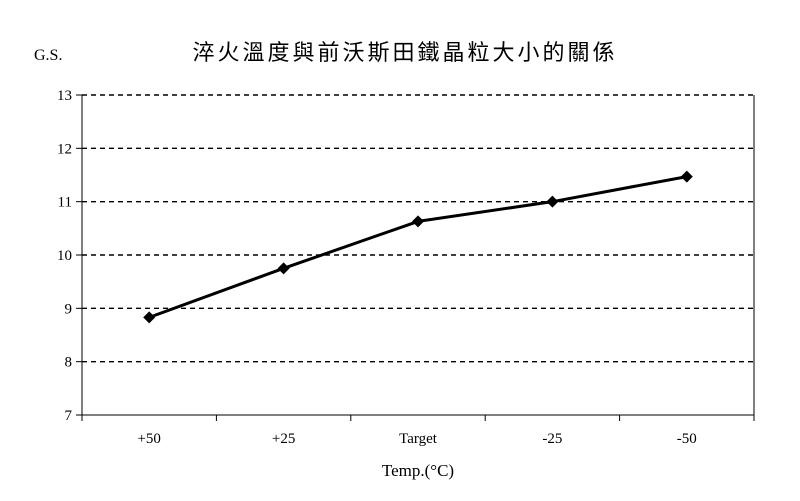  I want to click on y-tick-label: 12, so click(64, 149).